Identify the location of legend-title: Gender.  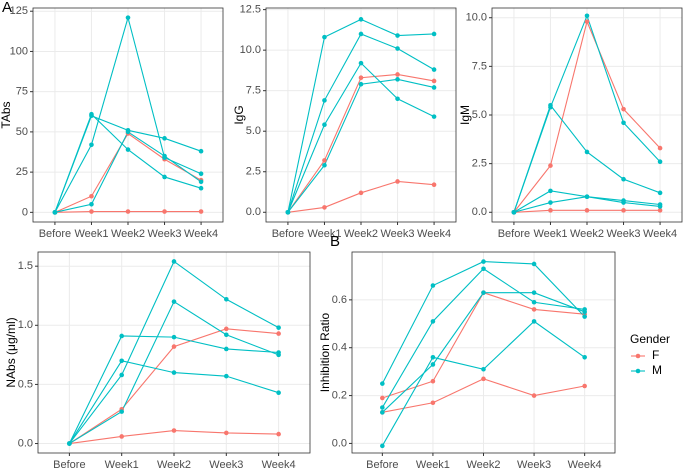
(650, 339).